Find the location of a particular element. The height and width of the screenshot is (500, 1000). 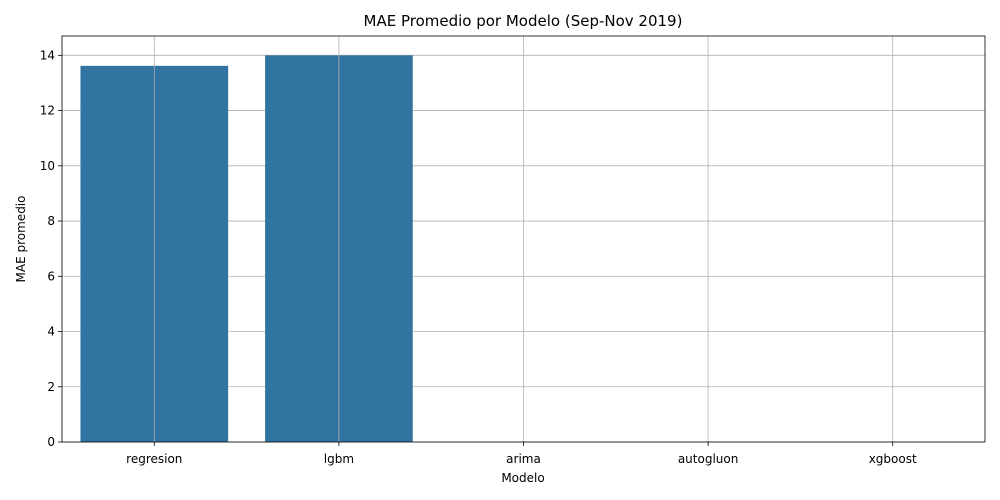

y-tick-label: 10 is located at coordinates (47, 166).